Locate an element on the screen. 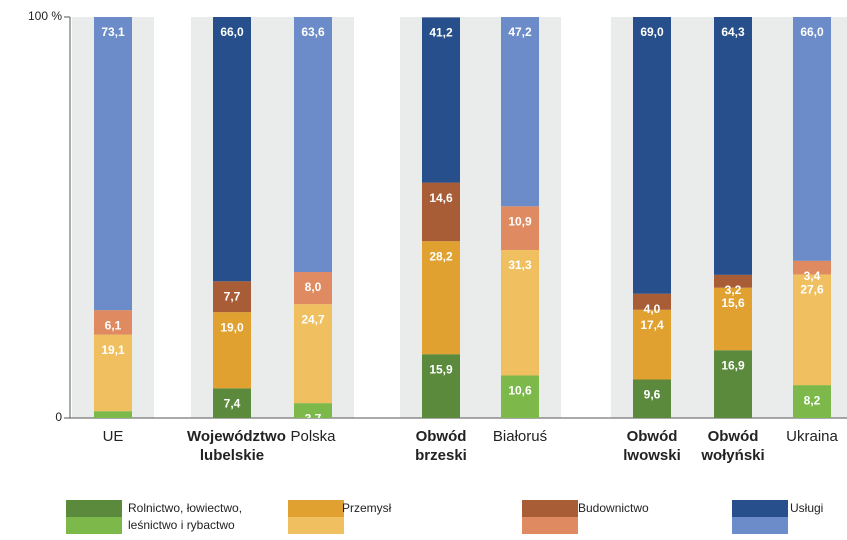  x-tick-label: Obwód lwowski is located at coordinates (652, 446).